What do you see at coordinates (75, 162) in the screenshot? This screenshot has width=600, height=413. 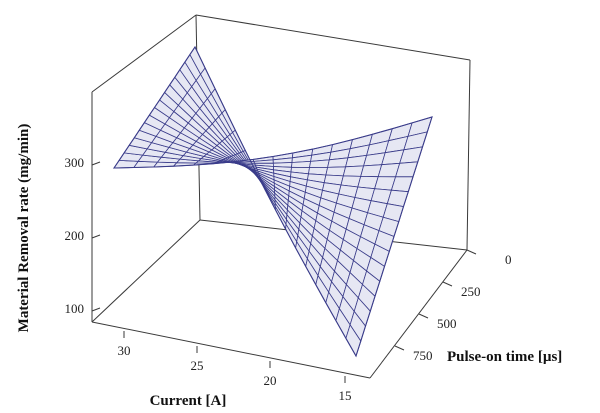 I see `z-axis-tick-label: 300` at bounding box center [75, 162].